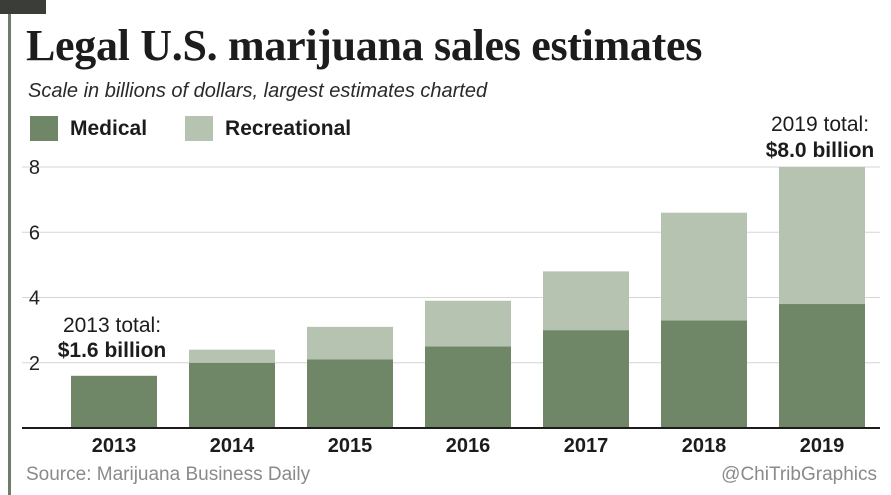 The width and height of the screenshot is (891, 495). I want to click on bar-medical-2018, so click(704, 374).